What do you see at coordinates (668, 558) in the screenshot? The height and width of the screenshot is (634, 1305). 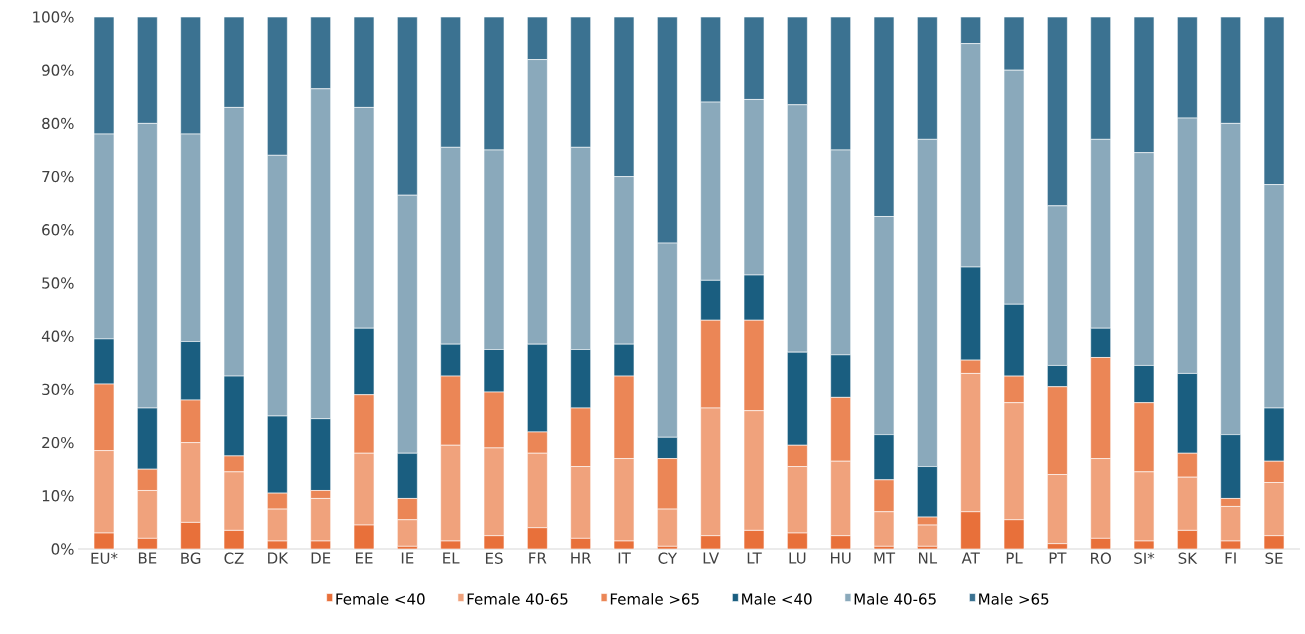 I see `x-tick-label: CY` at bounding box center [668, 558].